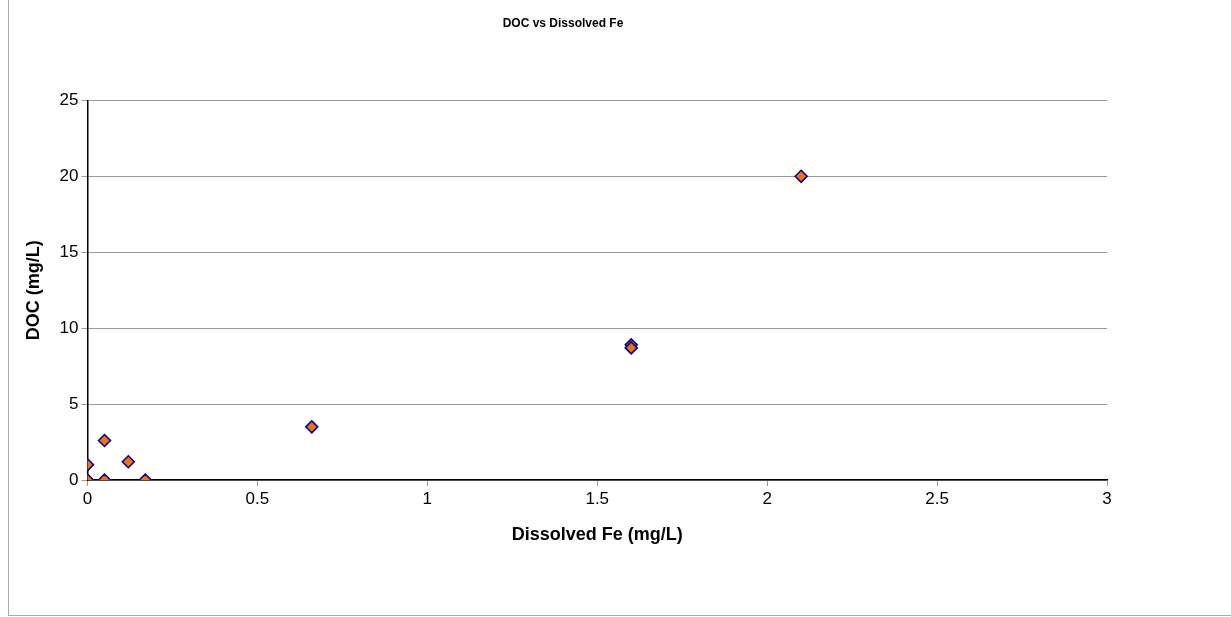  What do you see at coordinates (597, 498) in the screenshot?
I see `x-tick-label: 1.5` at bounding box center [597, 498].